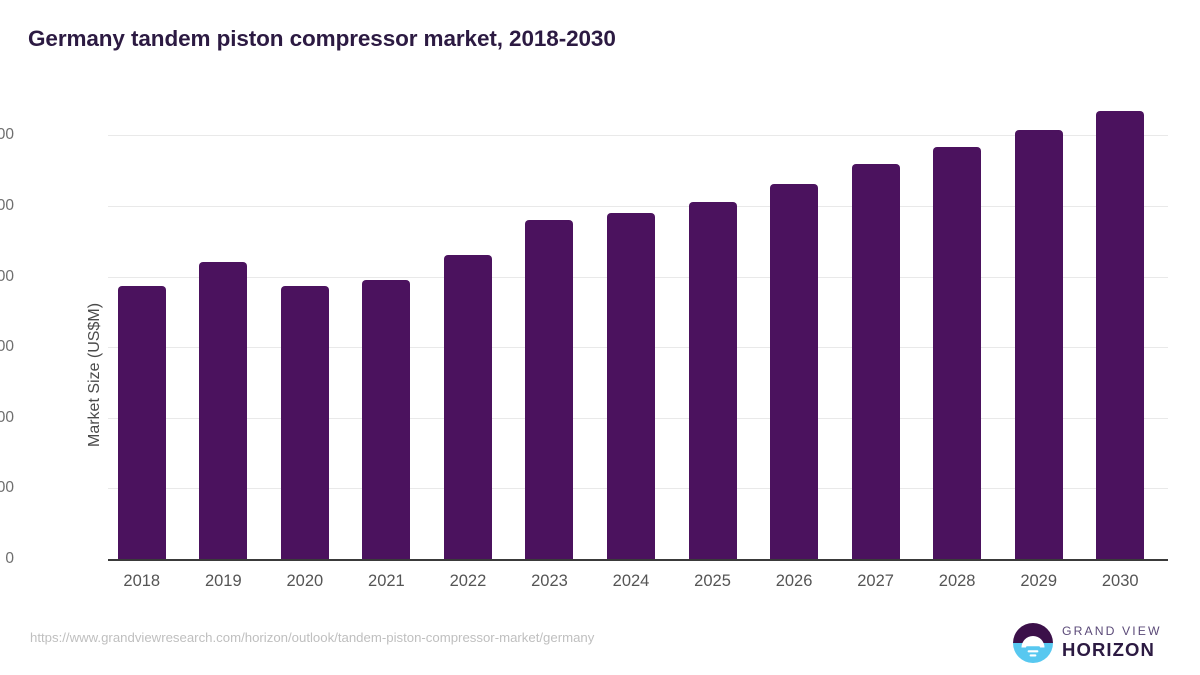  What do you see at coordinates (638, 560) in the screenshot?
I see `x-axis-line` at bounding box center [638, 560].